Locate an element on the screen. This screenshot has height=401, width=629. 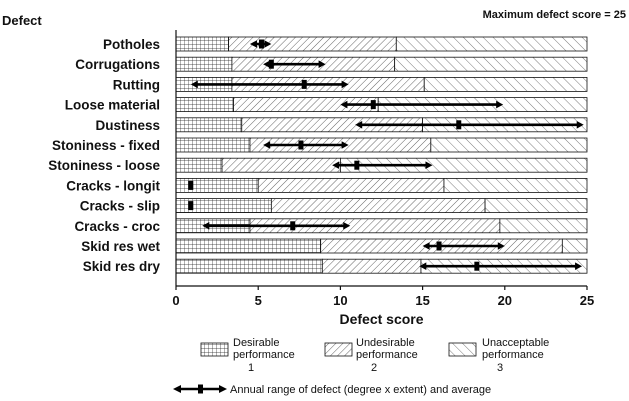
category-label: Cracks - longit is located at coordinates (113, 185).